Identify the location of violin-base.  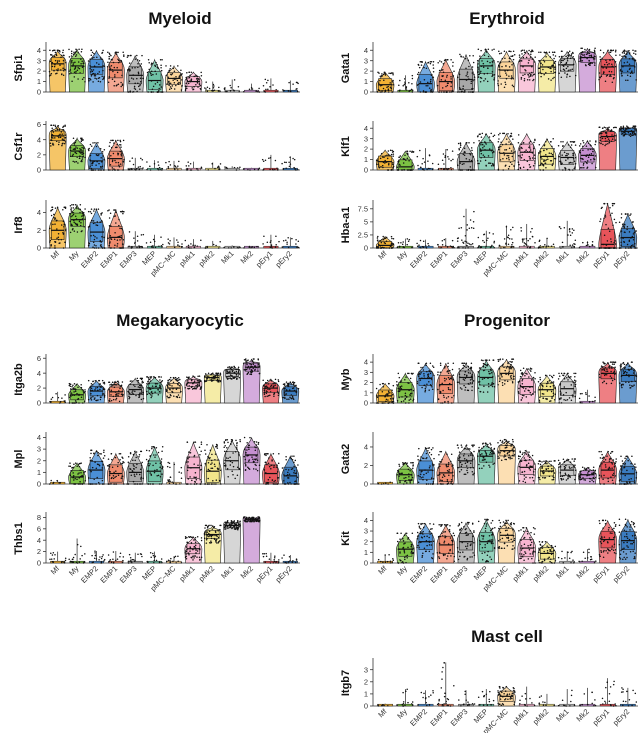
(252, 169).